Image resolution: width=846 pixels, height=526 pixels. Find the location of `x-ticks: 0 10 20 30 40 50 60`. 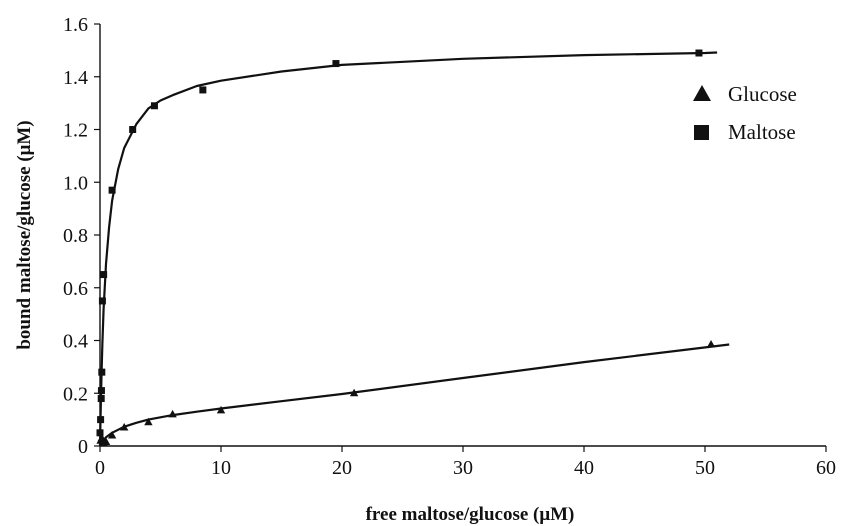

x-ticks: 0 10 20 30 40 50 60 is located at coordinates (465, 462).